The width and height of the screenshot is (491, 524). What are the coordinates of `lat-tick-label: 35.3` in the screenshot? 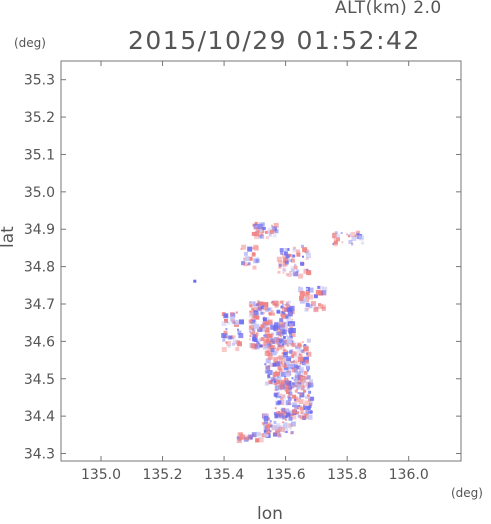 It's located at (39, 81).